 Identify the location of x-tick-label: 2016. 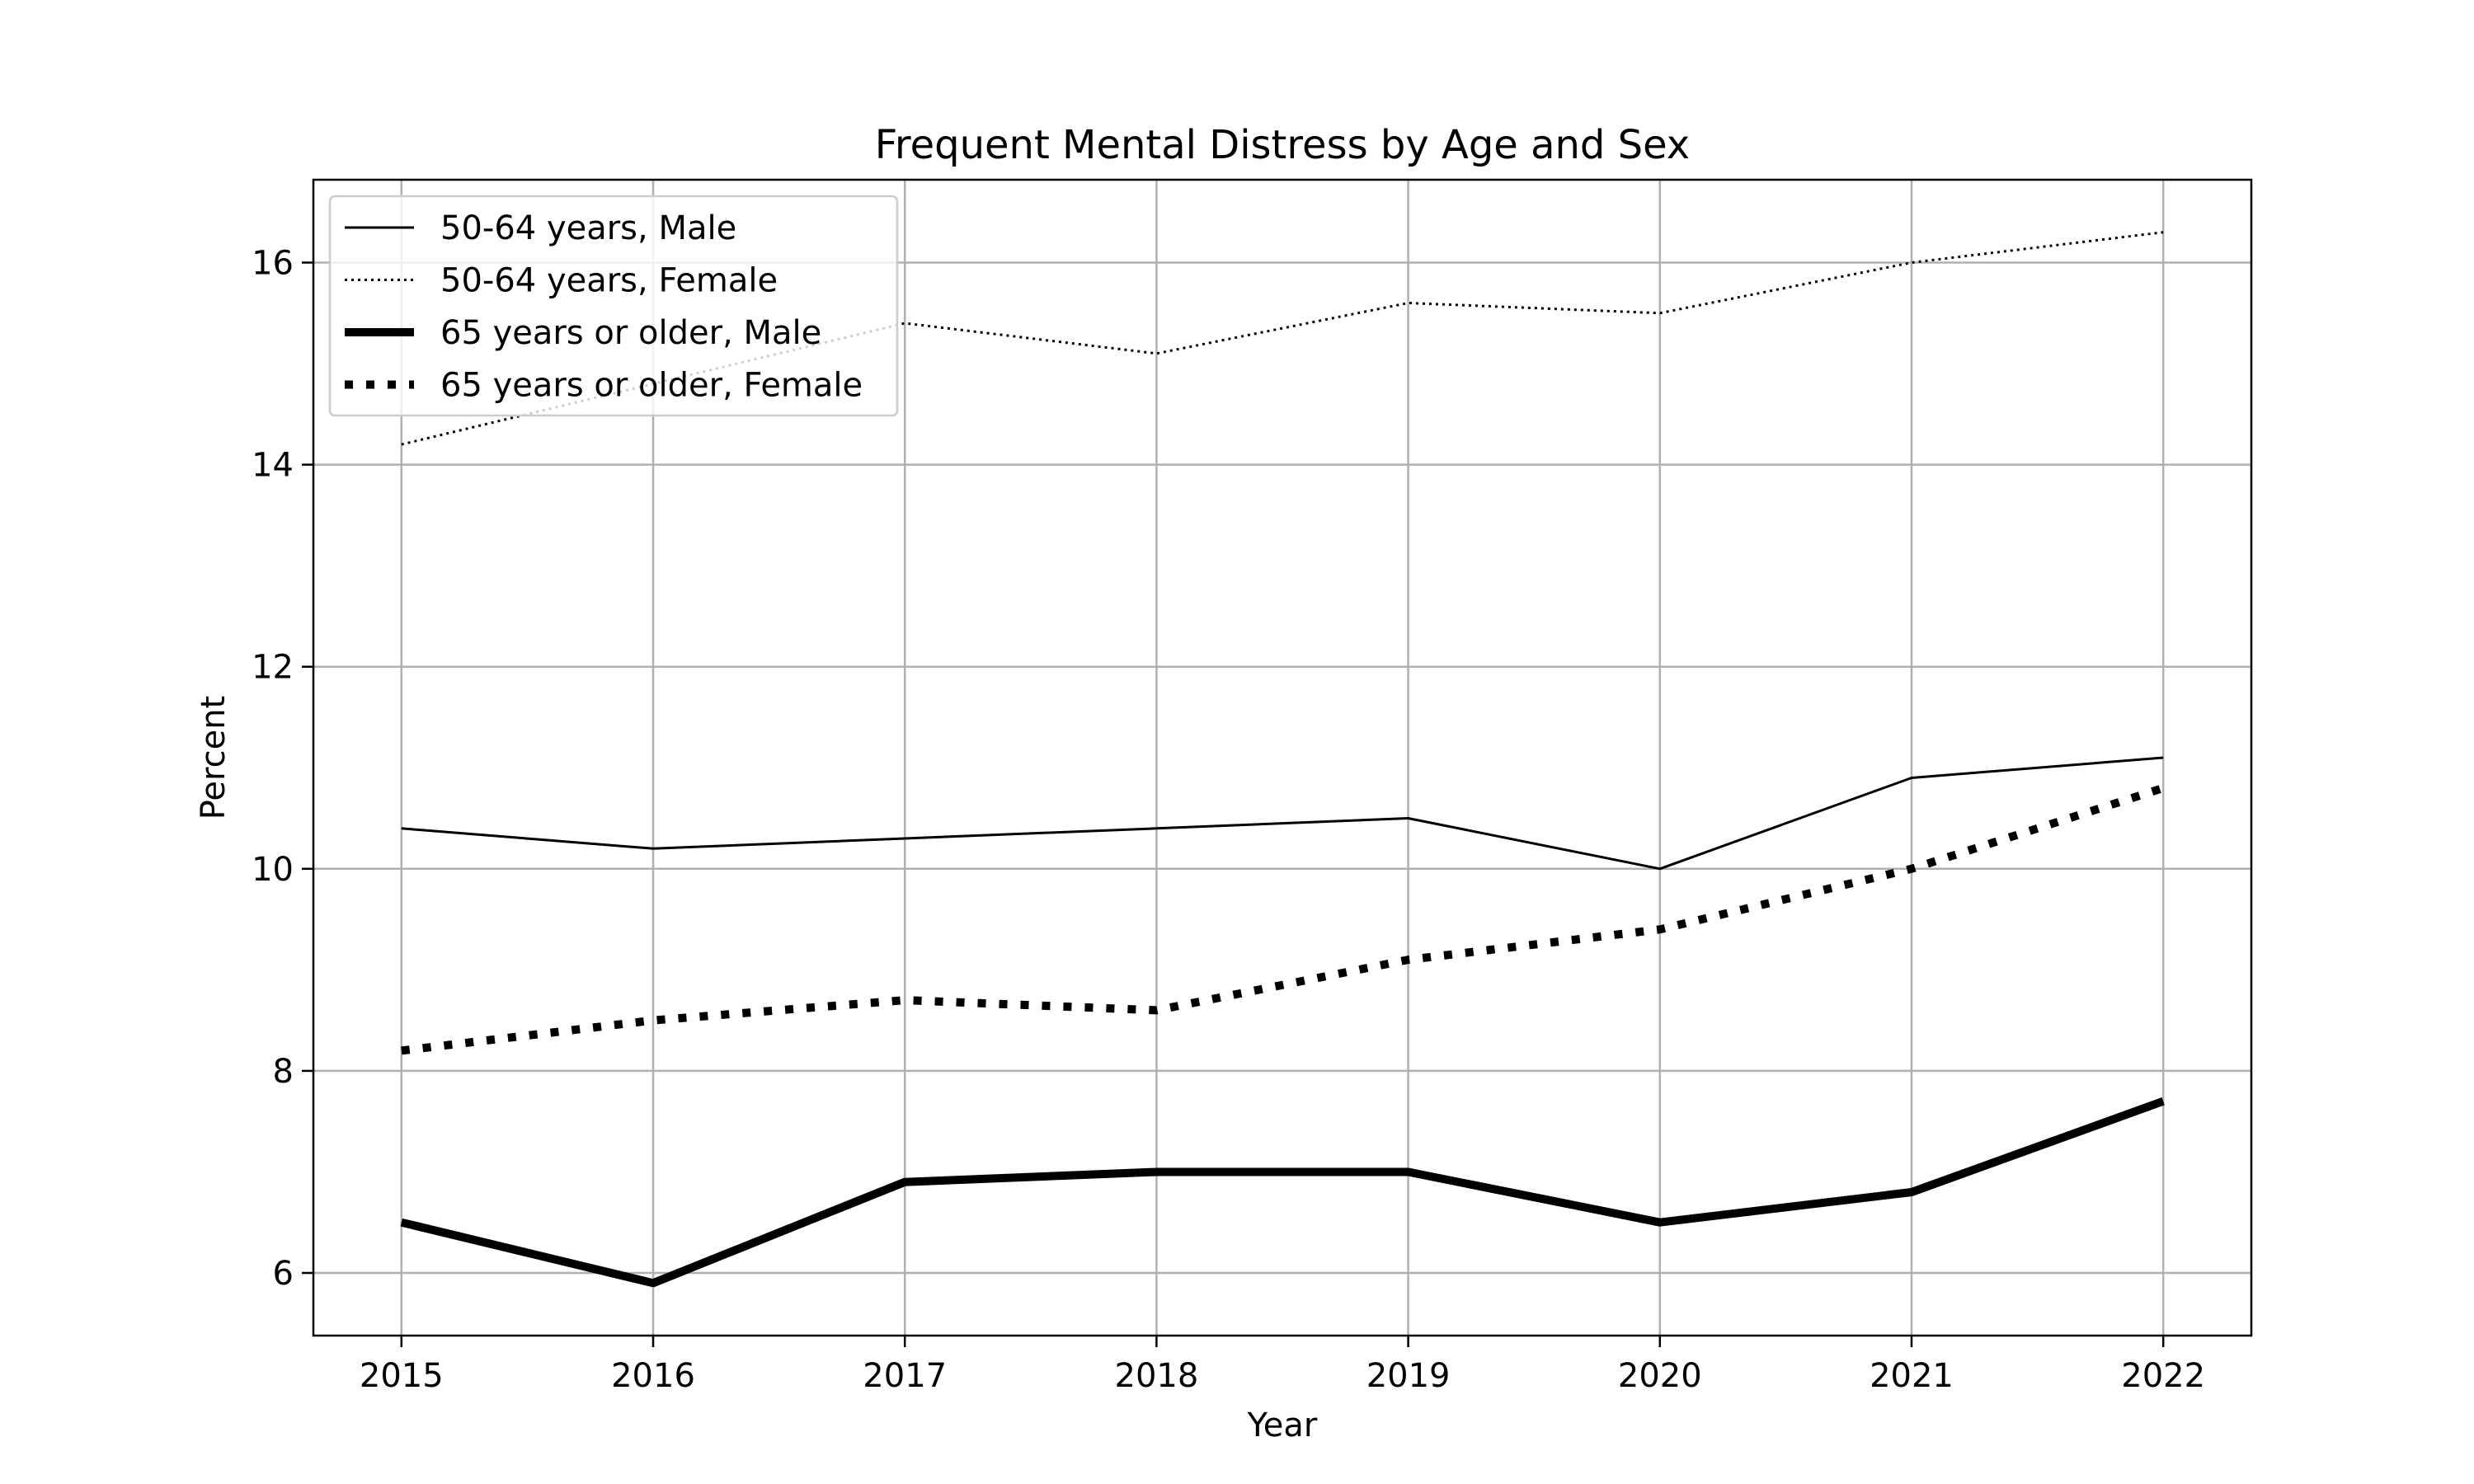
(653, 1376).